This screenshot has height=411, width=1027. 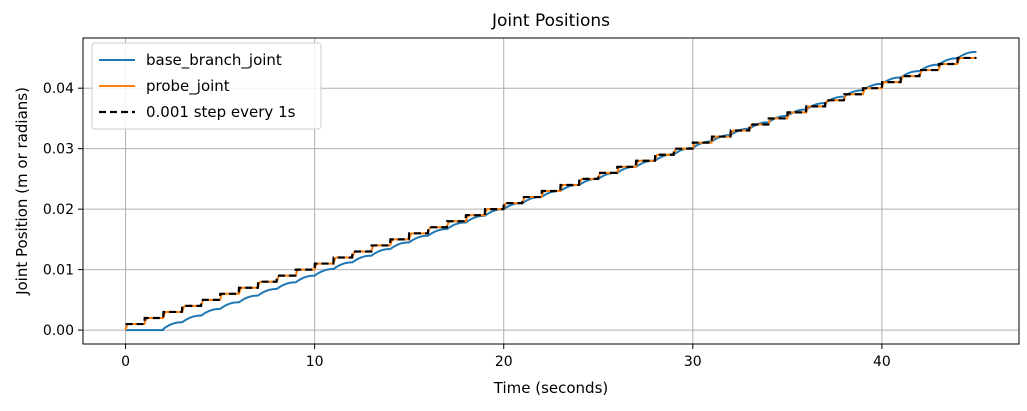 What do you see at coordinates (550, 21) in the screenshot?
I see `chart-title: Joint Positions` at bounding box center [550, 21].